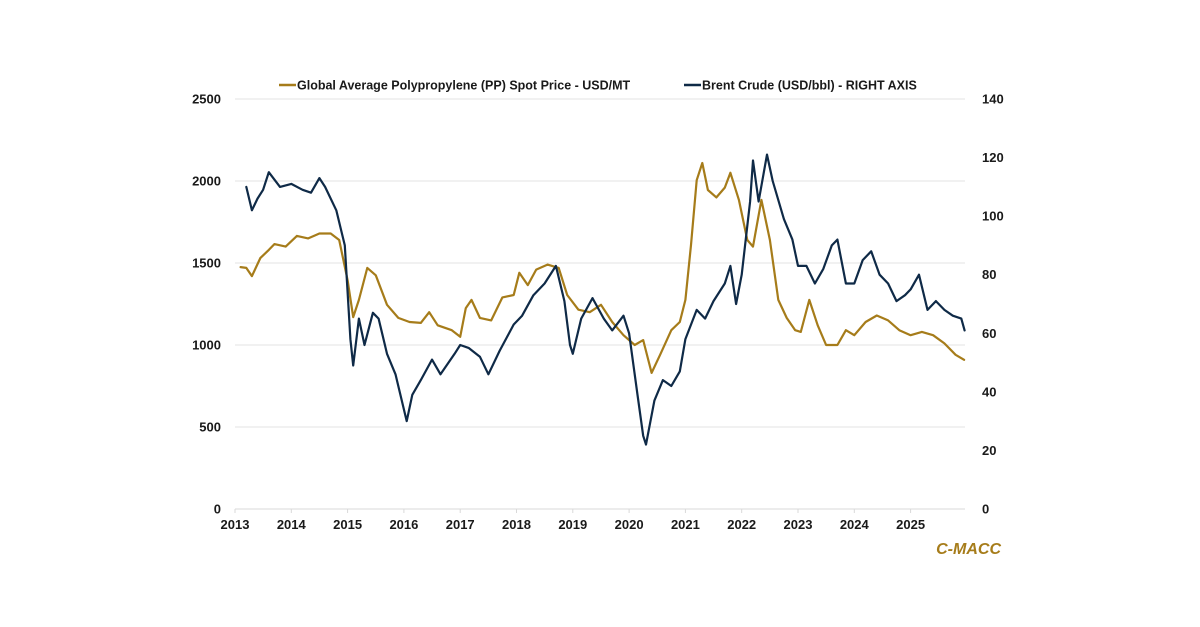  I want to click on y-tick-label-left: 1000, so click(206, 345).